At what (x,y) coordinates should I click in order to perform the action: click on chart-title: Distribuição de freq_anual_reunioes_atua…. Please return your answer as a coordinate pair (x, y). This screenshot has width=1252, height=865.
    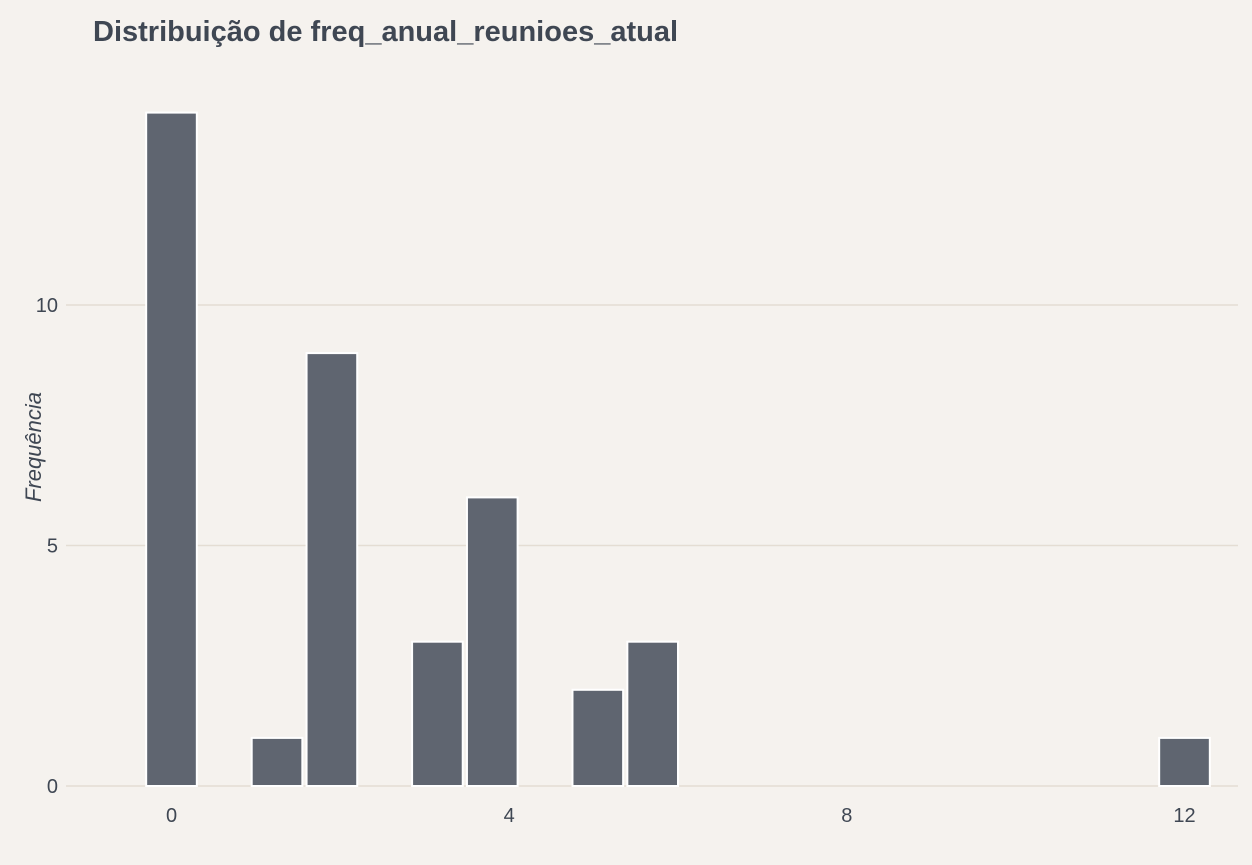
    Looking at the image, I should click on (386, 32).